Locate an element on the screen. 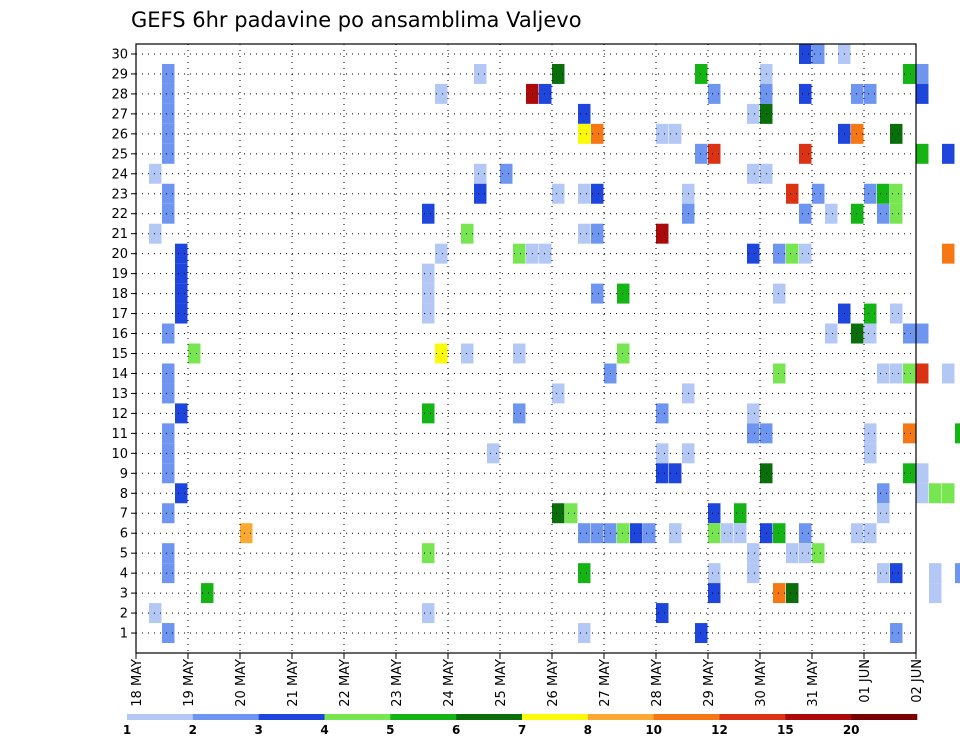  y-tick-label: 23 is located at coordinates (119, 194).